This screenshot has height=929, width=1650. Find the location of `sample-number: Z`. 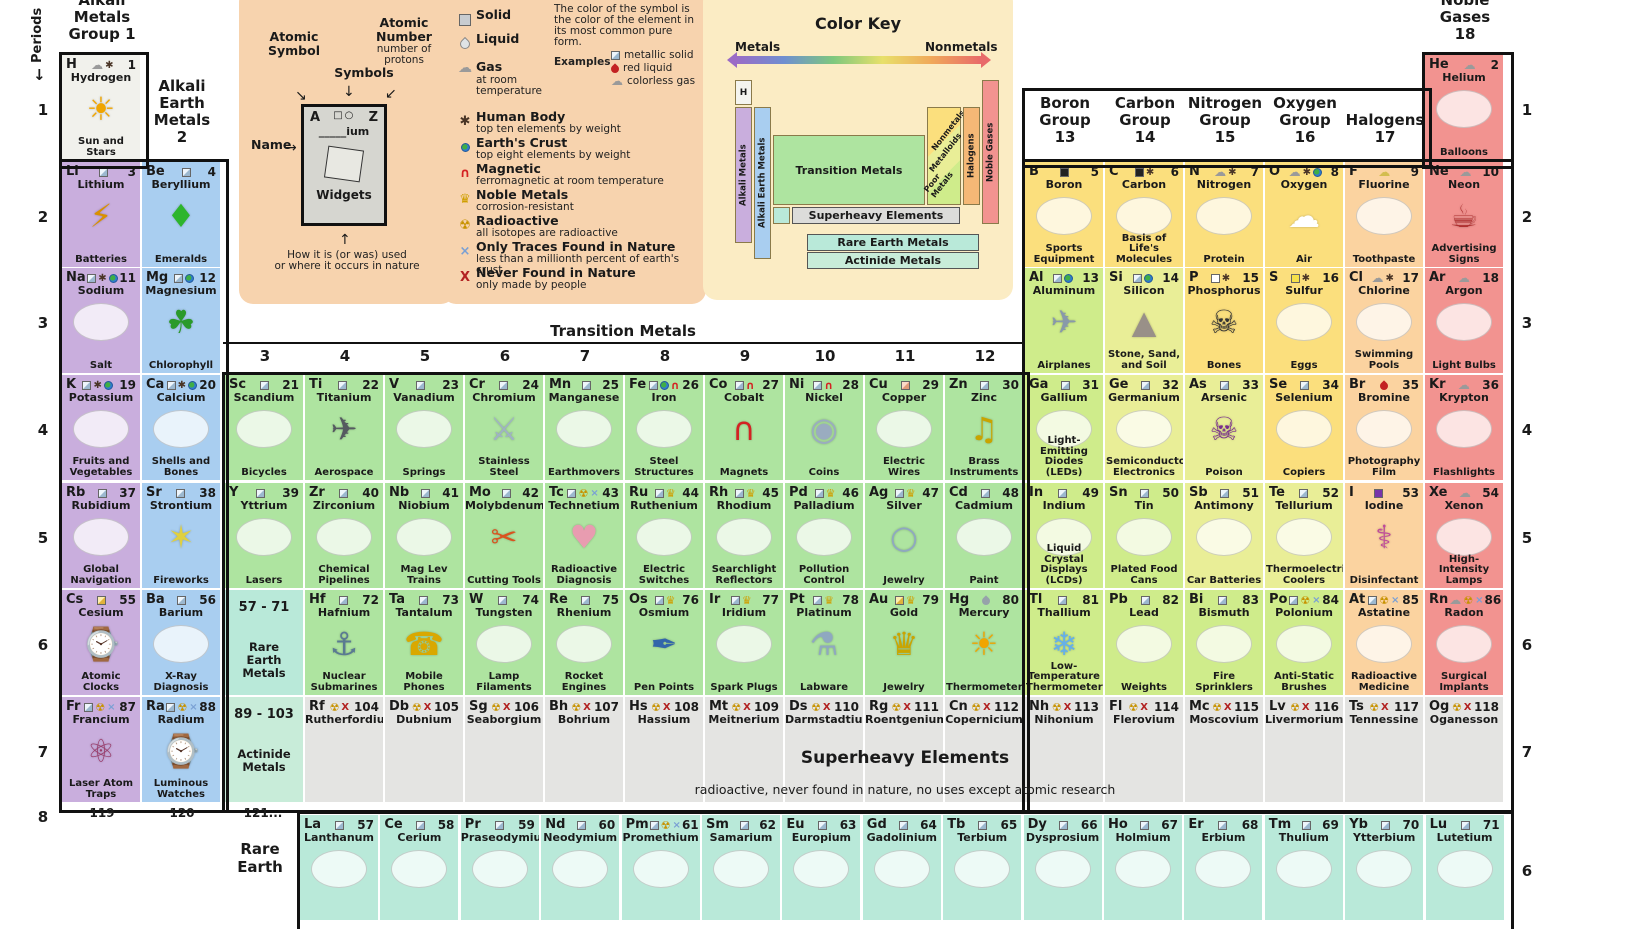

sample-number: Z is located at coordinates (373, 117).